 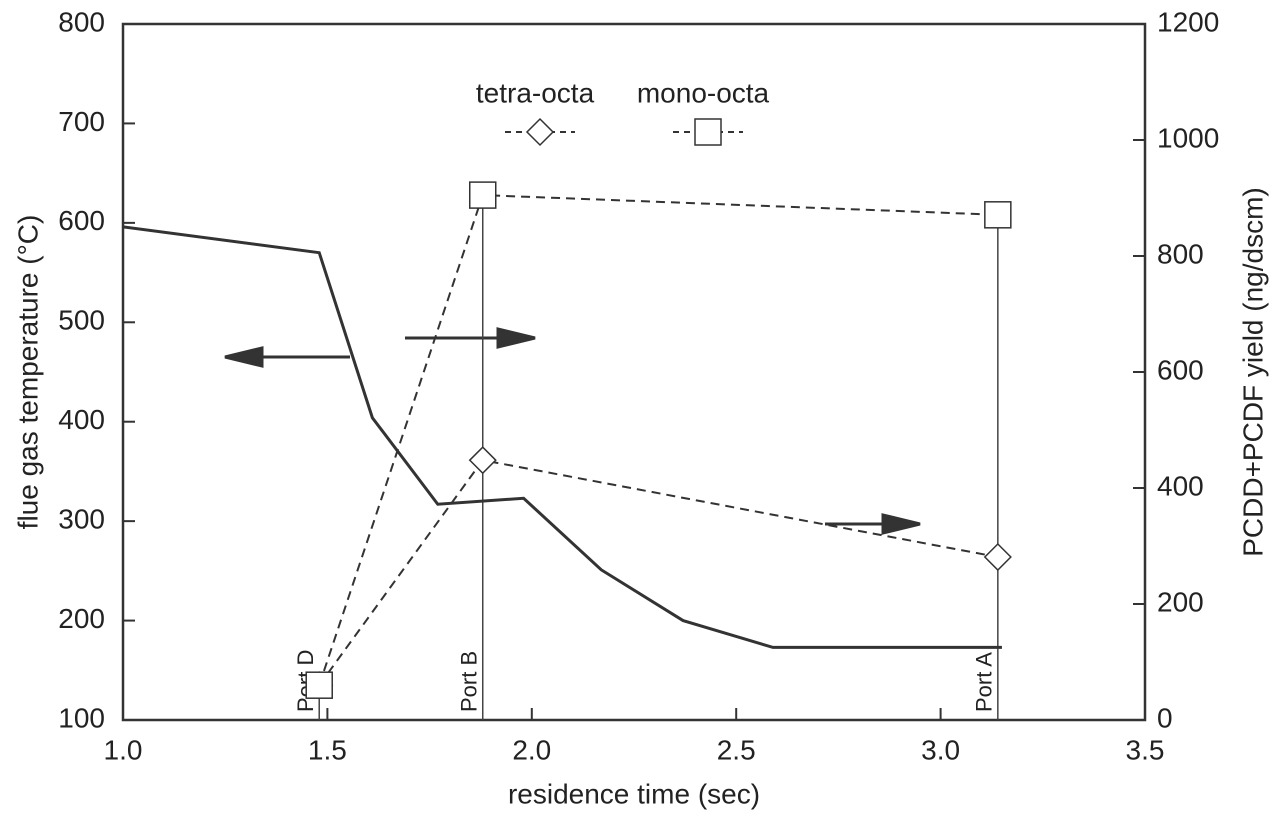 I want to click on y2-tick-label: 0, so click(x=1165, y=717).